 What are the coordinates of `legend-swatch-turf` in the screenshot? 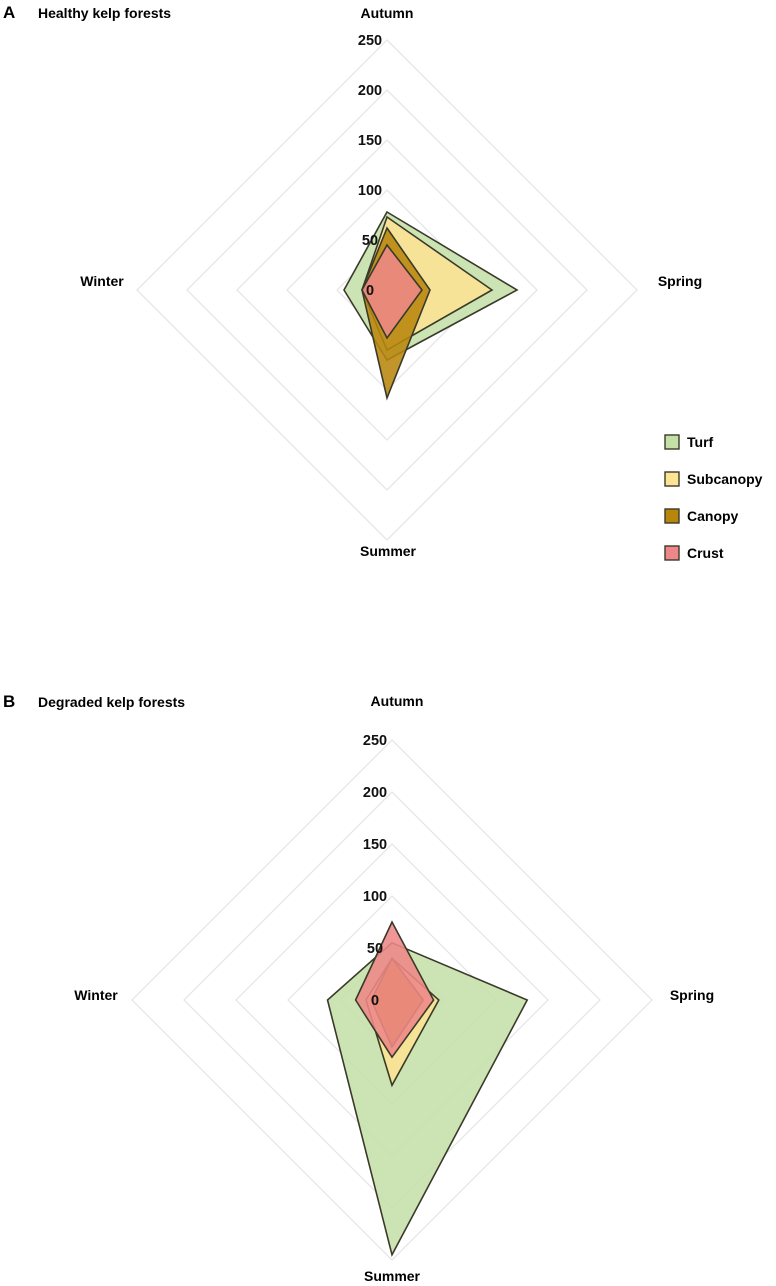 It's located at (672, 442).